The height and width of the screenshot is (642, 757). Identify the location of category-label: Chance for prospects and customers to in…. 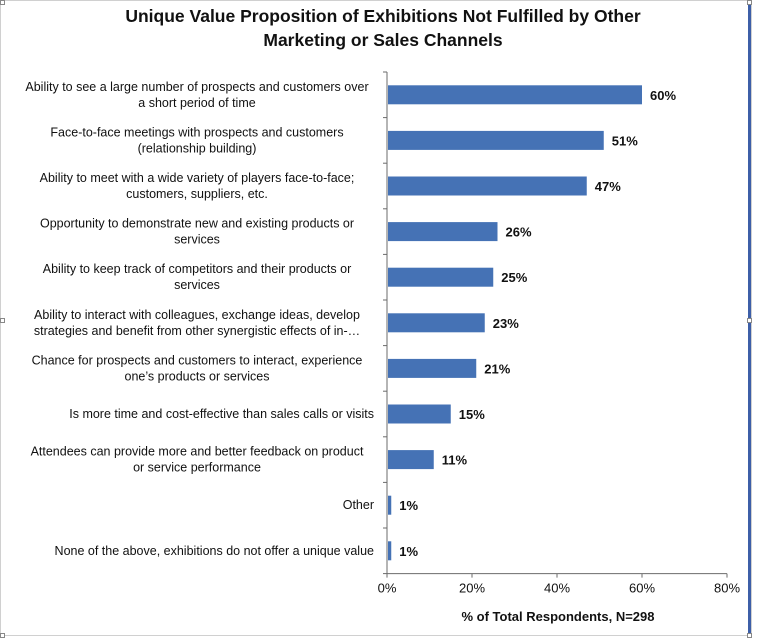
(197, 360).